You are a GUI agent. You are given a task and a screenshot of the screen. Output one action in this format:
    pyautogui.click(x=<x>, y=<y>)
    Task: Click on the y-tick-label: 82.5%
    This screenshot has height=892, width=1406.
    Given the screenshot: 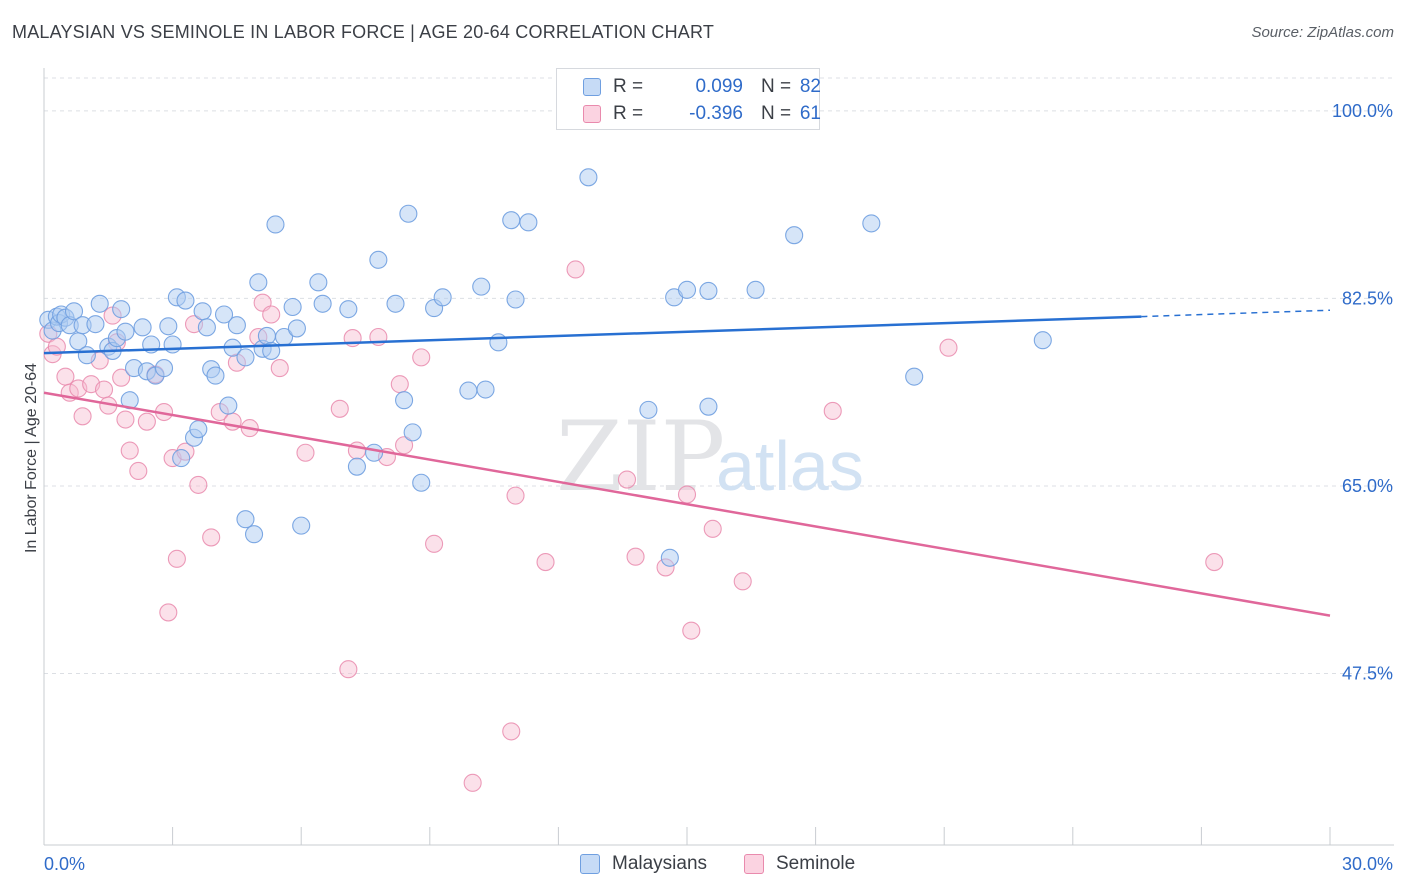 What is the action you would take?
    pyautogui.click(x=1367, y=298)
    